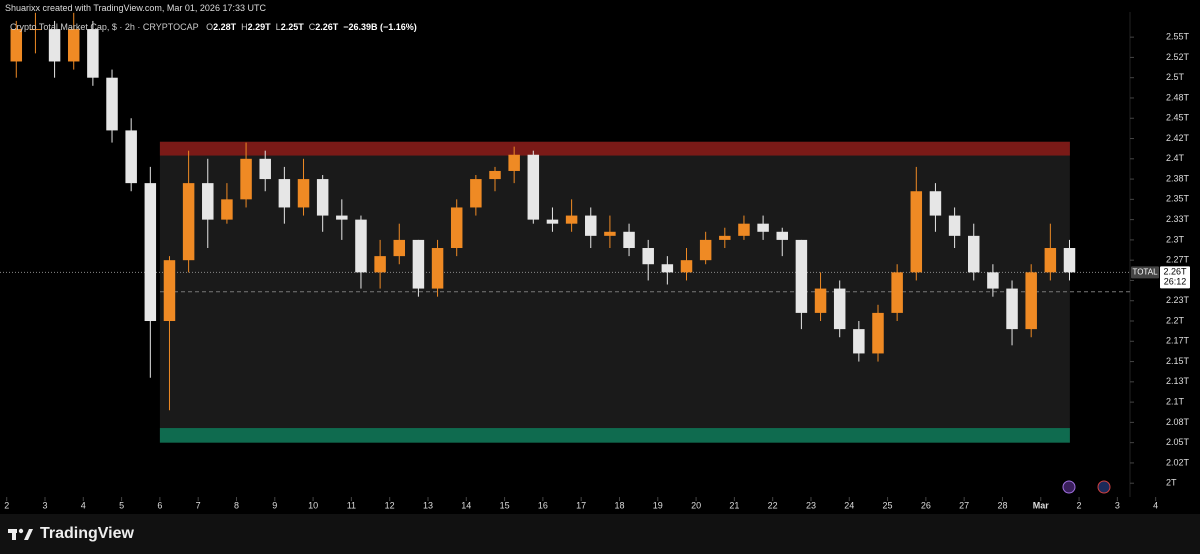 This screenshot has width=1200, height=554. I want to click on zone, so click(614, 148).